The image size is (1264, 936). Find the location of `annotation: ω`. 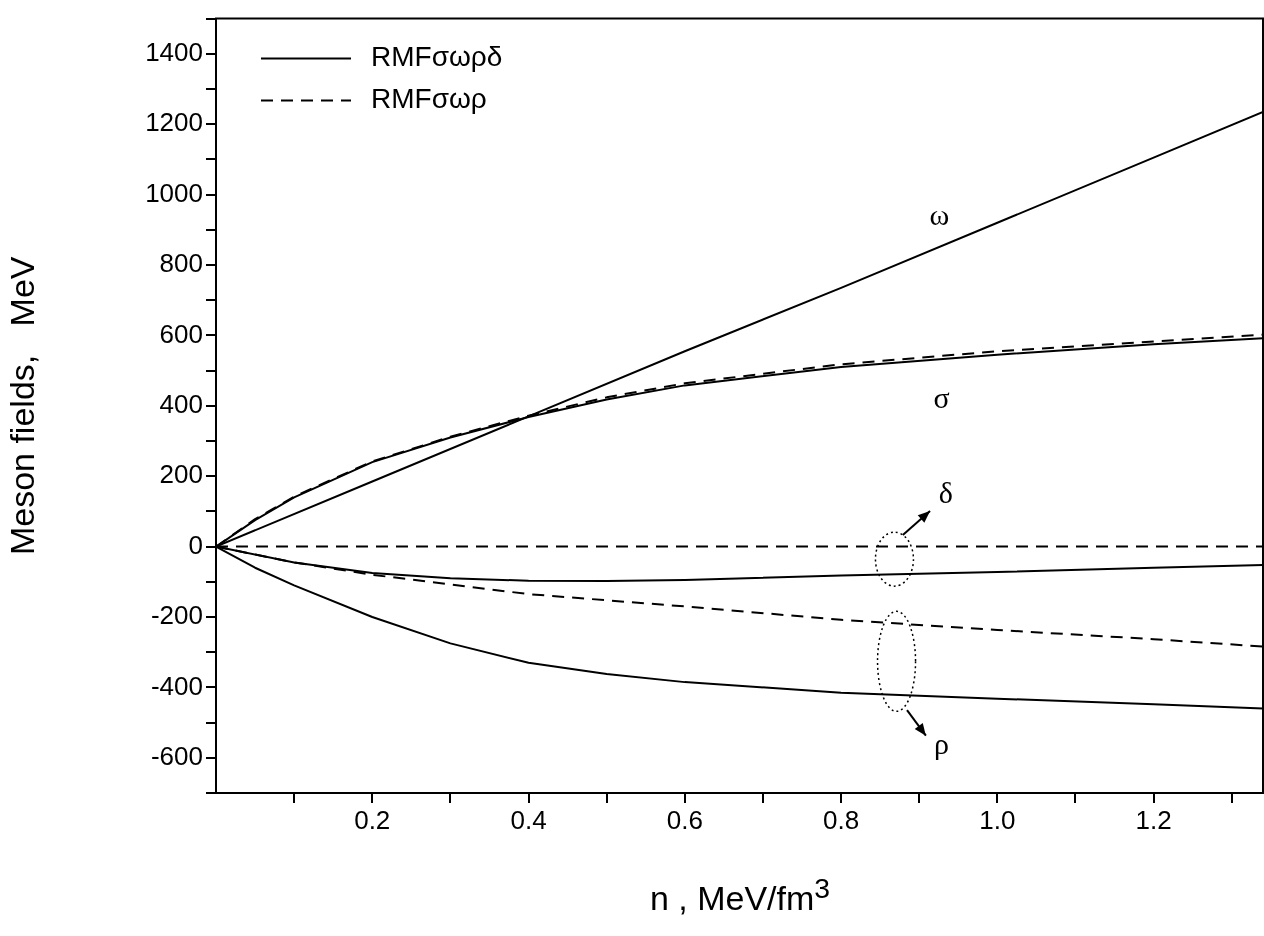

annotation: ω is located at coordinates (939, 214).